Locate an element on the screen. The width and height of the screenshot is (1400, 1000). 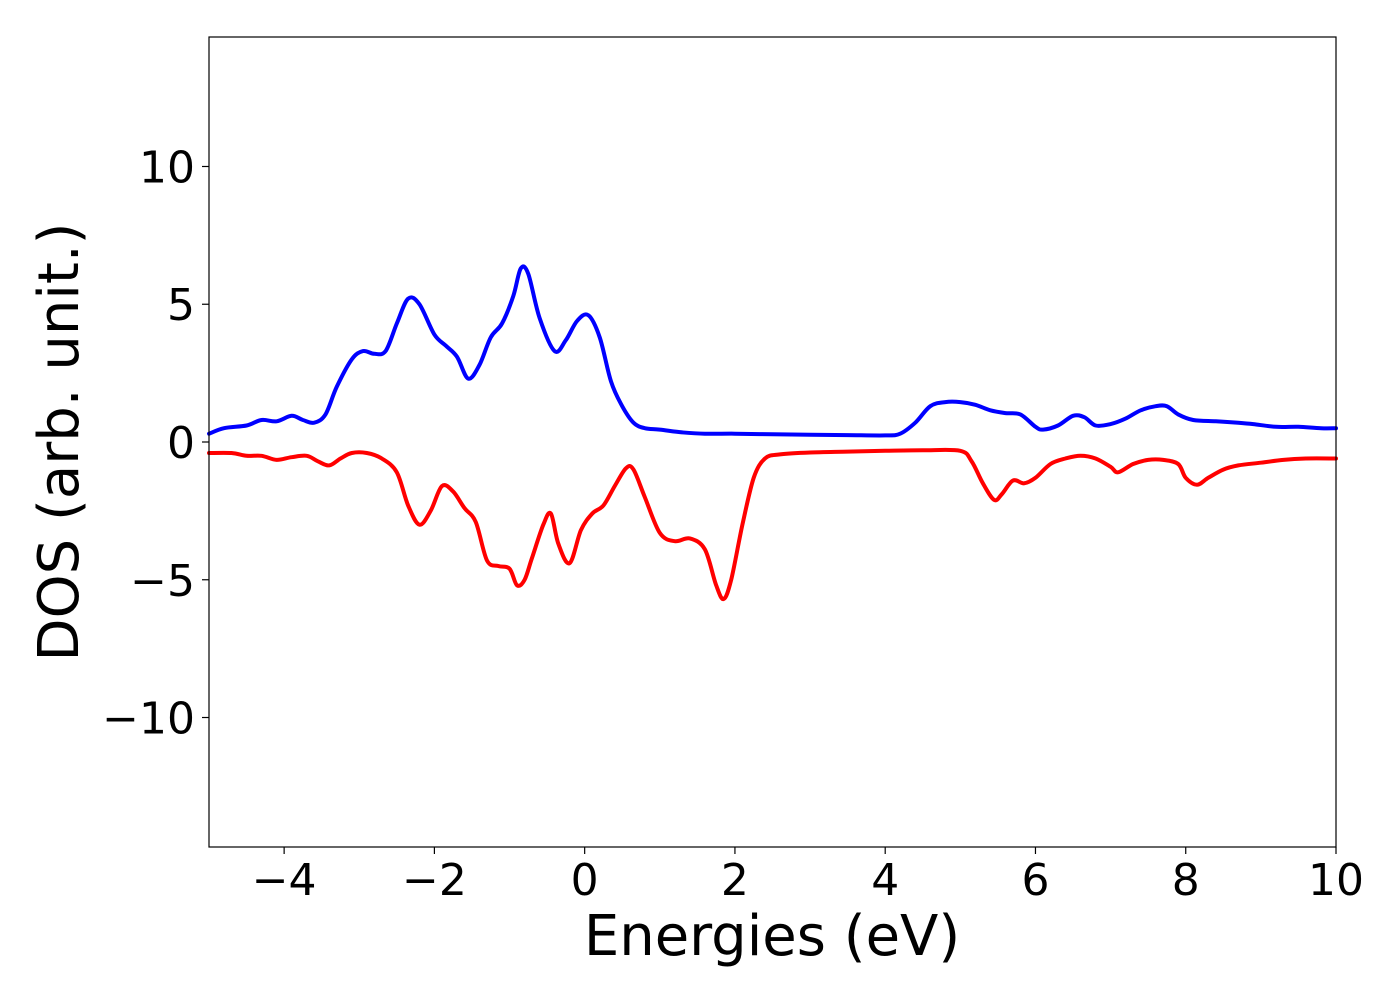
x-tick-label: −2 is located at coordinates (434, 880).